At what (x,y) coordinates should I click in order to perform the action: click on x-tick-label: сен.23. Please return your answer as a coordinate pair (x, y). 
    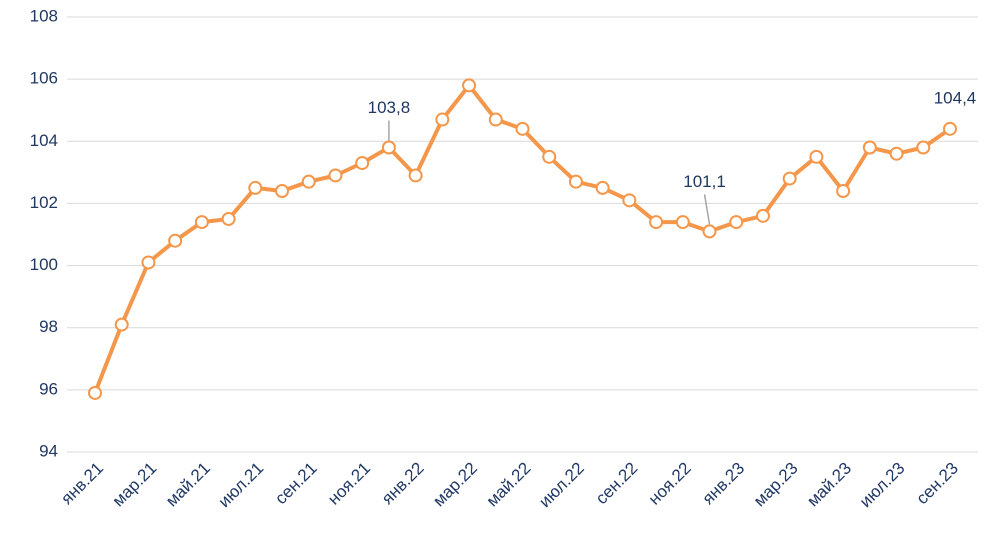
    Looking at the image, I should click on (937, 483).